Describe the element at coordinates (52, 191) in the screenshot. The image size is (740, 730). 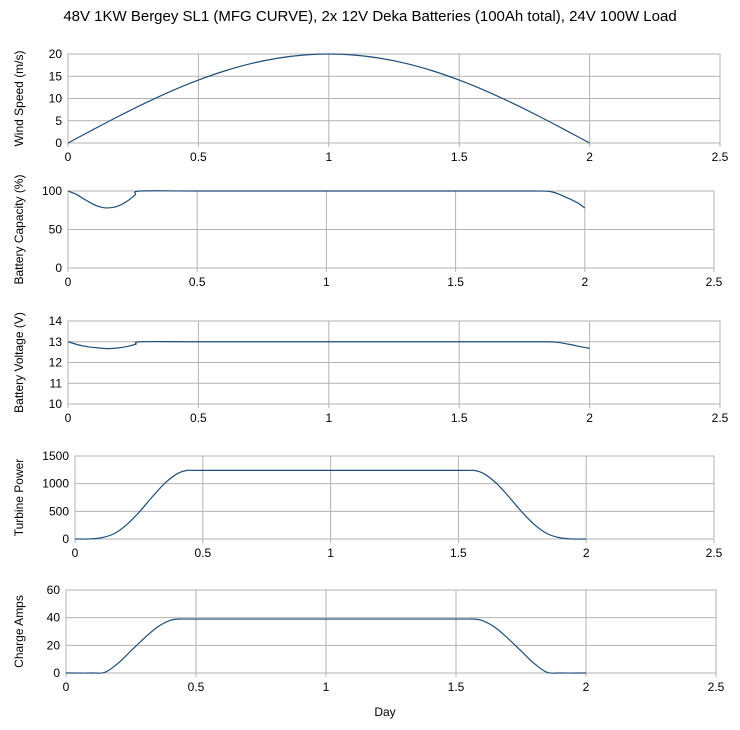
I see `y-tick-label: 100` at that location.